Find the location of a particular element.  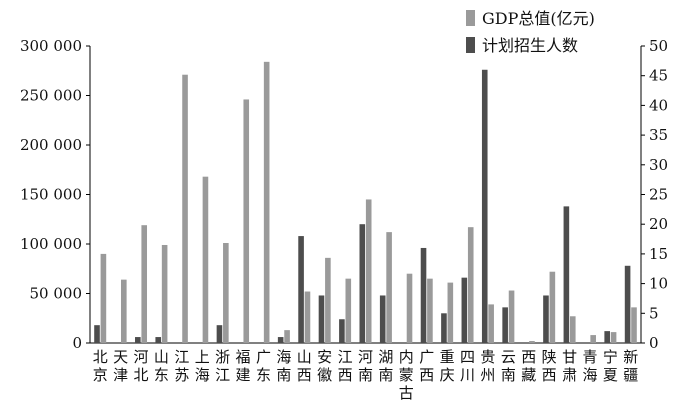

left-tick-label: 300 000 is located at coordinates (51, 46).